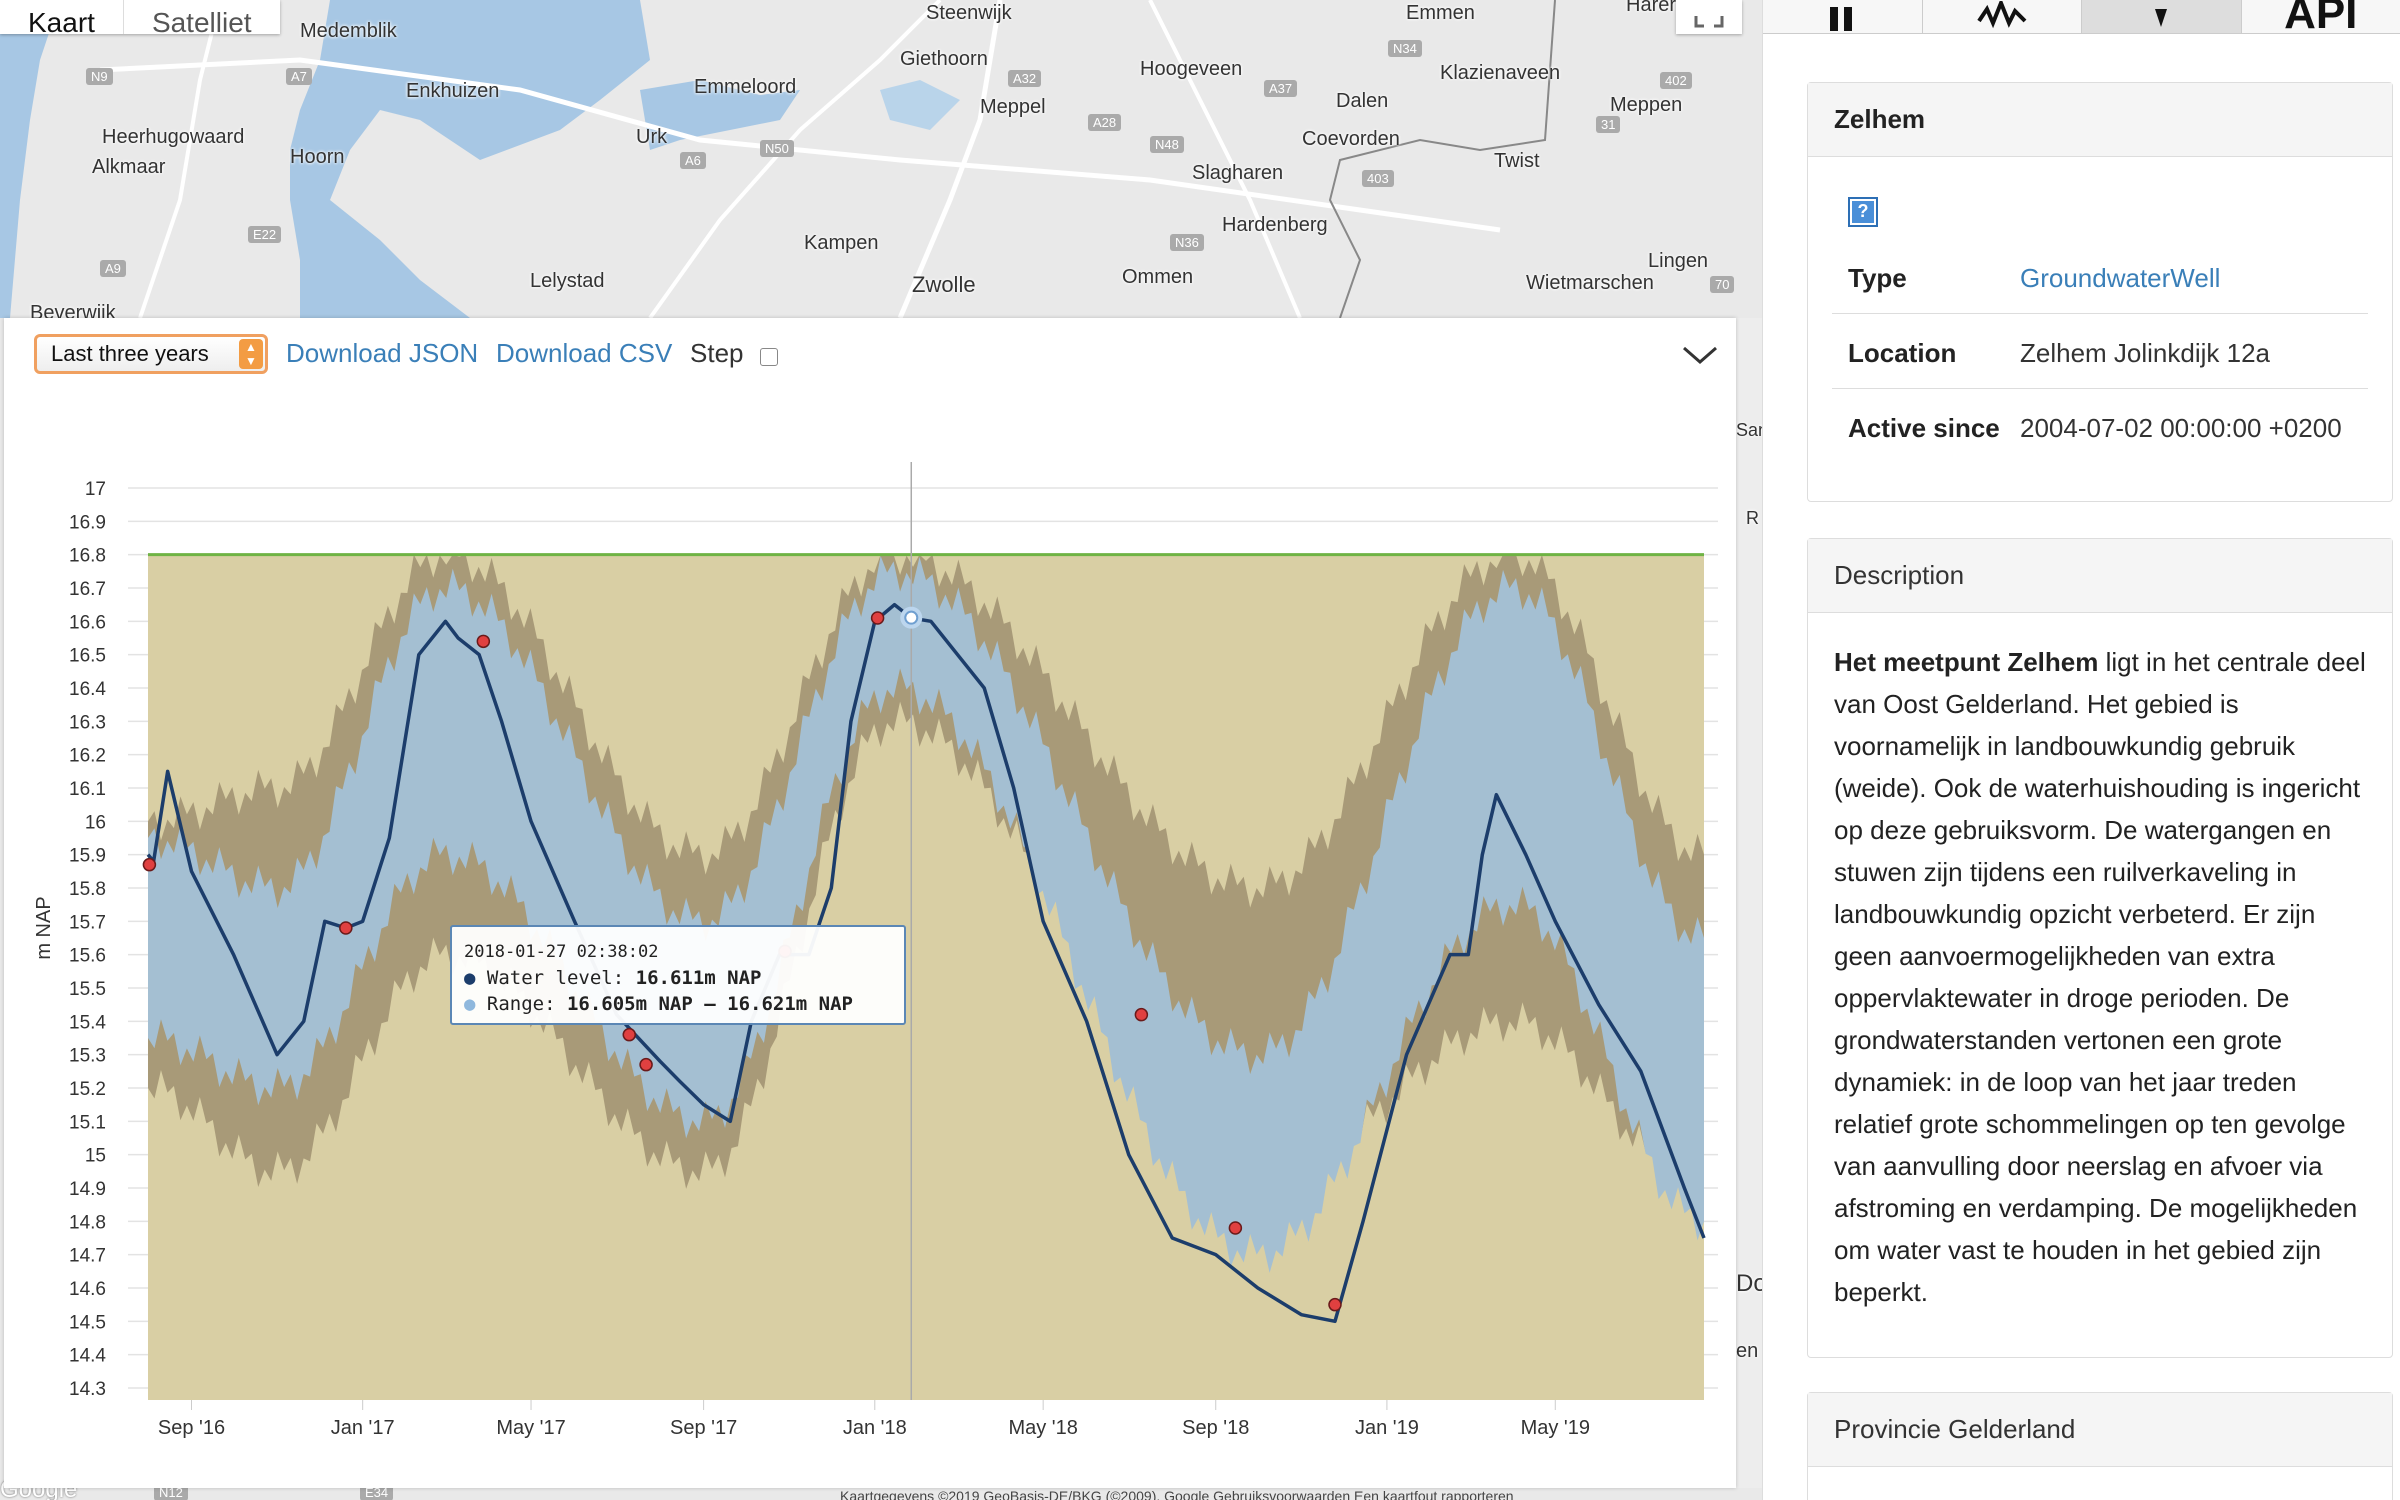 The width and height of the screenshot is (2400, 1500). Describe the element at coordinates (1275, 225) in the screenshot. I see `map-place-label: Hardenberg` at that location.